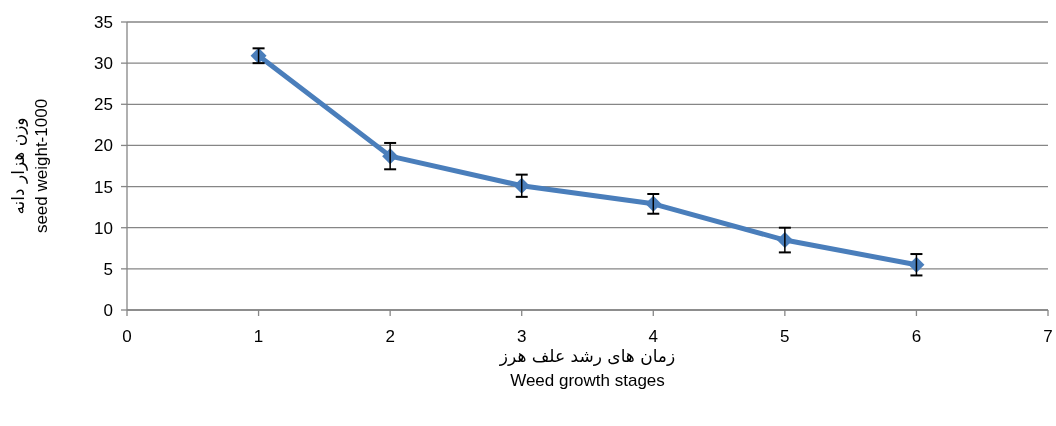 The width and height of the screenshot is (1056, 426). I want to click on x-tick-label: 4, so click(653, 336).